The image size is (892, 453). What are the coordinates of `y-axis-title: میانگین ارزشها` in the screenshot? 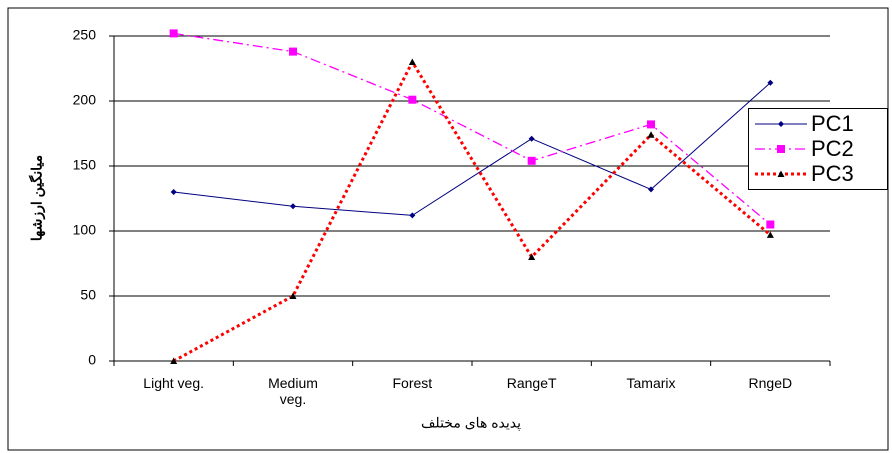 It's located at (37, 198).